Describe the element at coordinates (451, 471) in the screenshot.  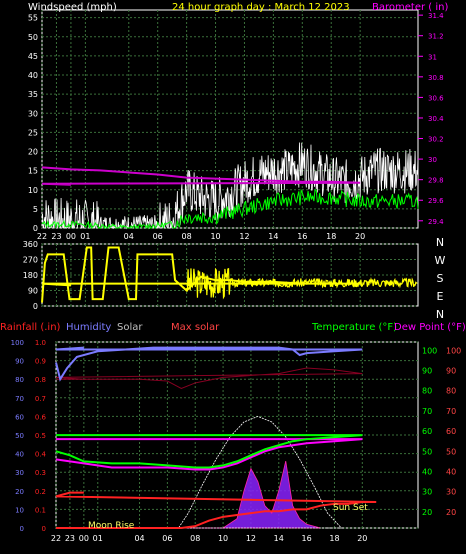
I see `dewpoint-y-tick-label: 40` at that location.